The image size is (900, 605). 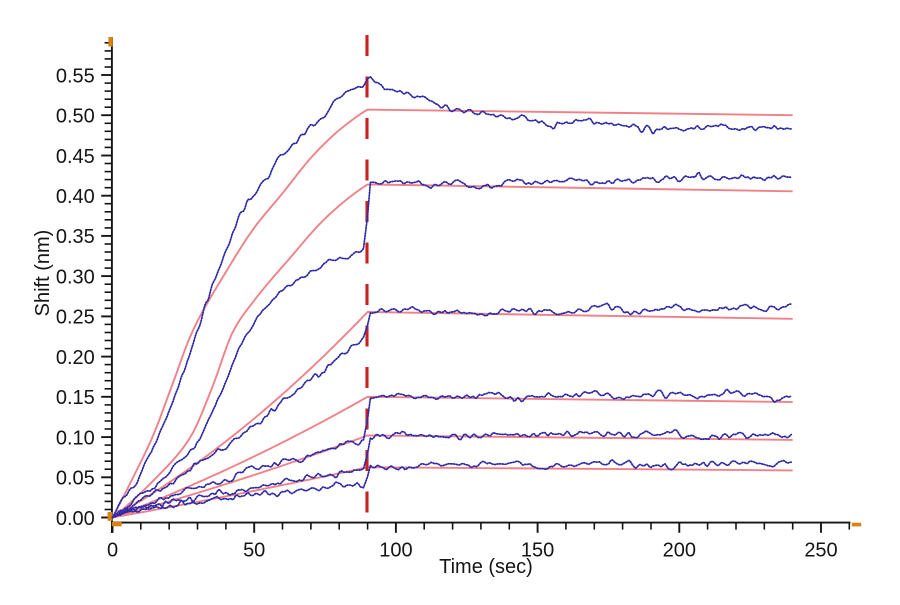 What do you see at coordinates (75, 438) in the screenshot?
I see `svg-text: 0.10` at bounding box center [75, 438].